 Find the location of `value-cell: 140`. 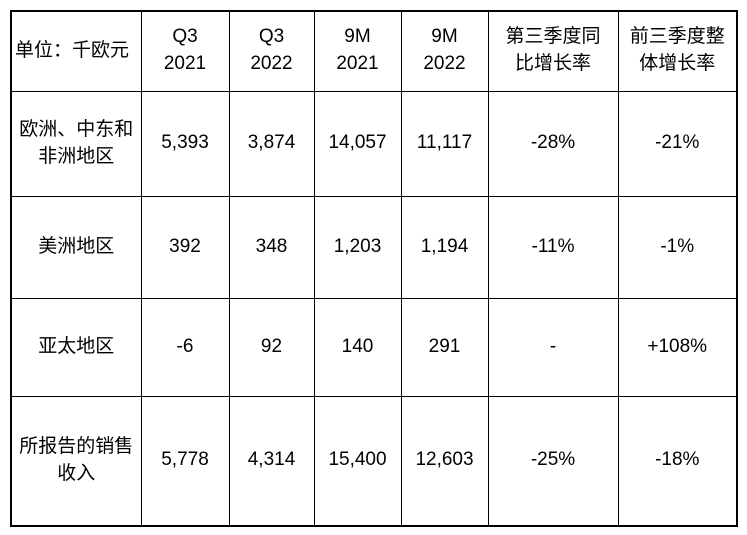

value-cell: 140 is located at coordinates (357, 347).